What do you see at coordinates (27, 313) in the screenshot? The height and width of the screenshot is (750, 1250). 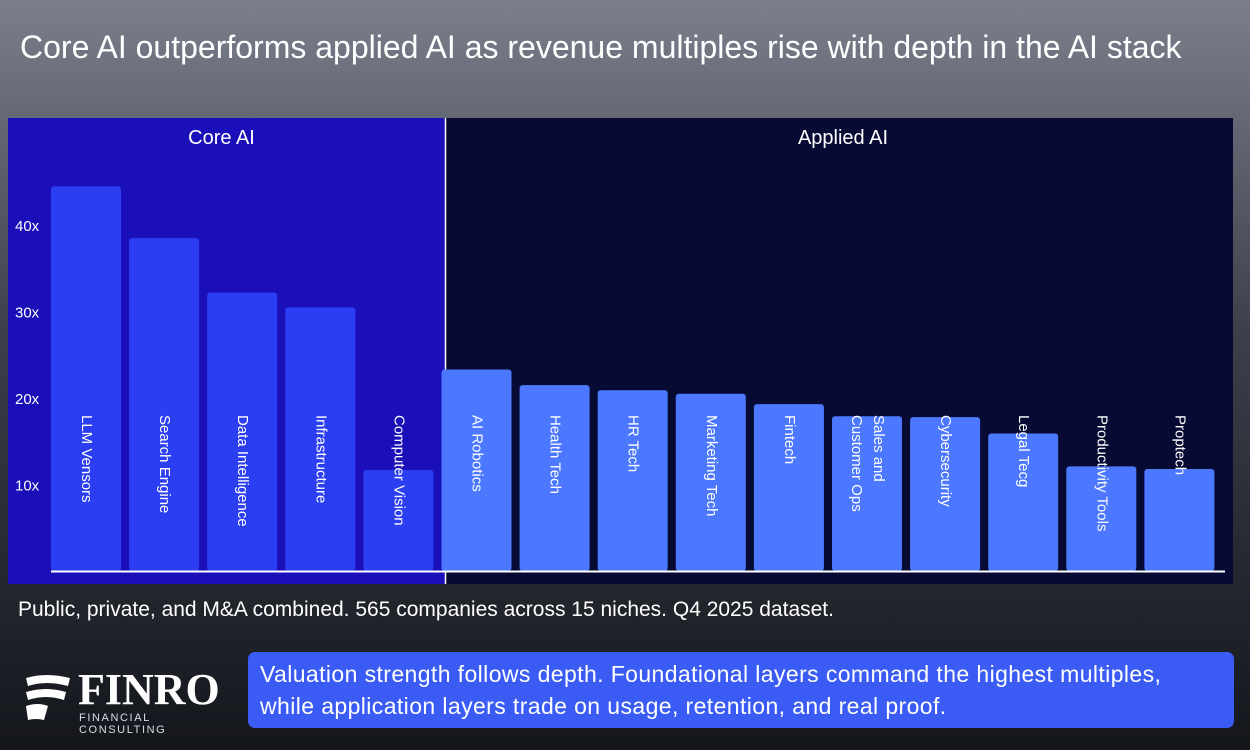 I see `y-tick-label: 30x` at bounding box center [27, 313].